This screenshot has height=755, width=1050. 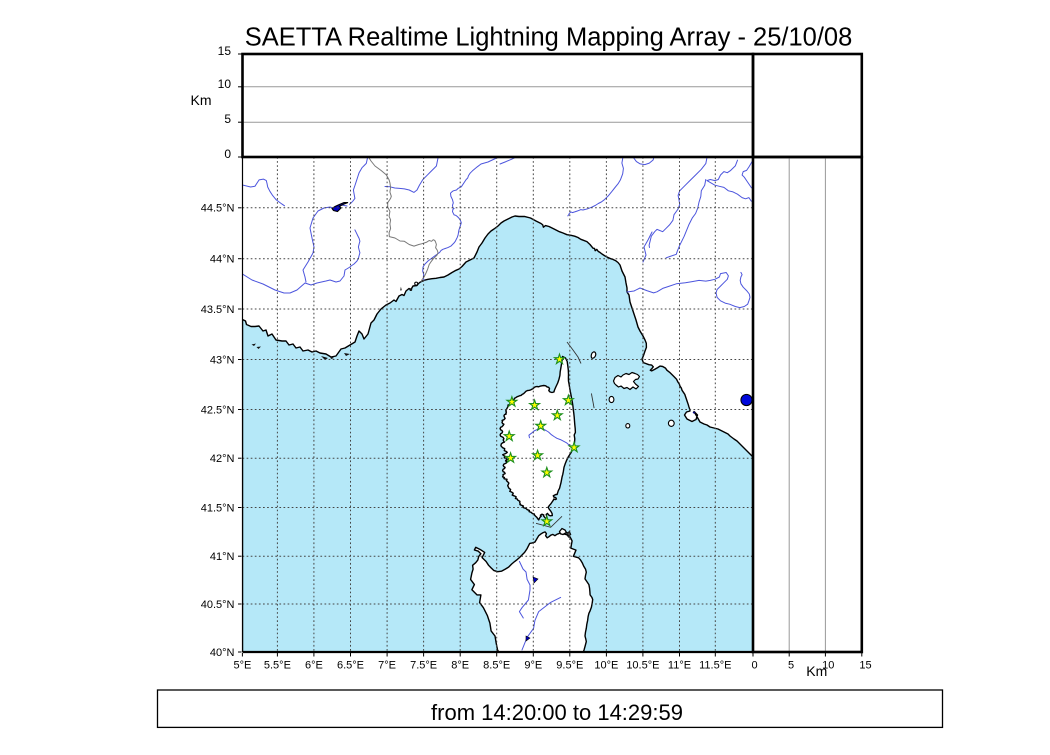 I want to click on svg-text: 40.5°N, so click(x=218, y=605).